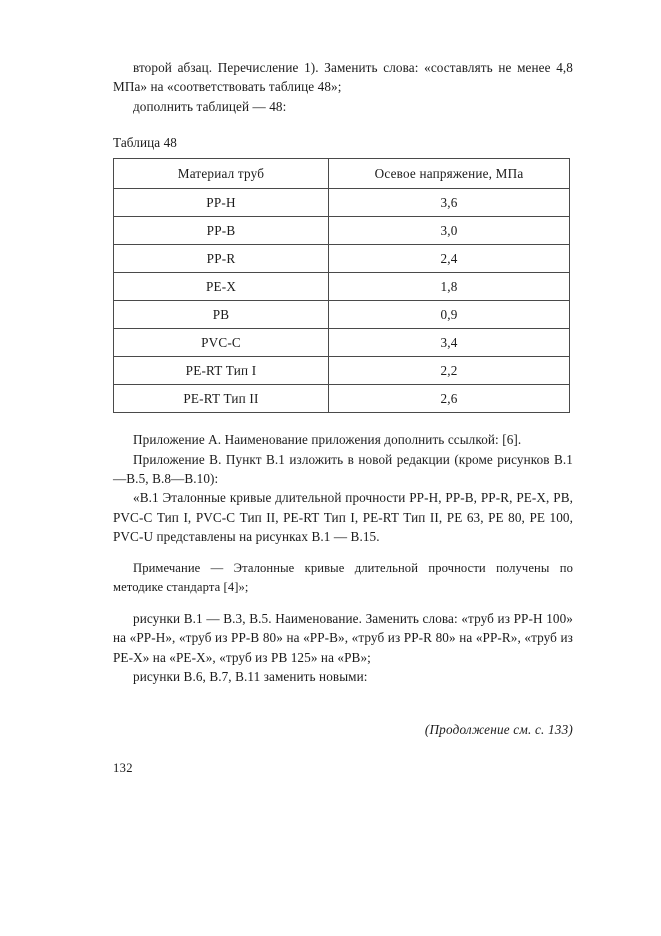  Describe the element at coordinates (221, 231) in the screenshot. I see `cell-material: PP-B` at that location.